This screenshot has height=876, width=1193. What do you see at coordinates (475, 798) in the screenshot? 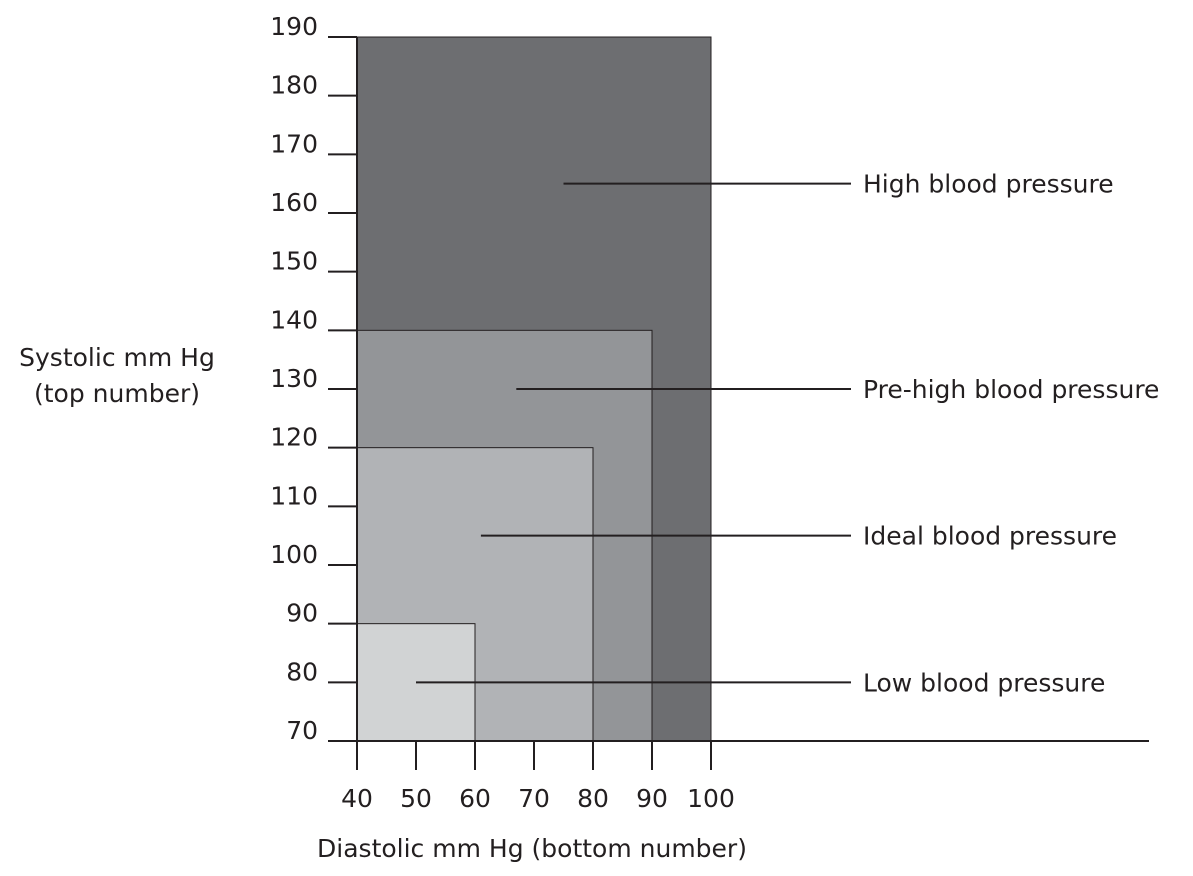
I see `x-tick-label: 60` at bounding box center [475, 798].